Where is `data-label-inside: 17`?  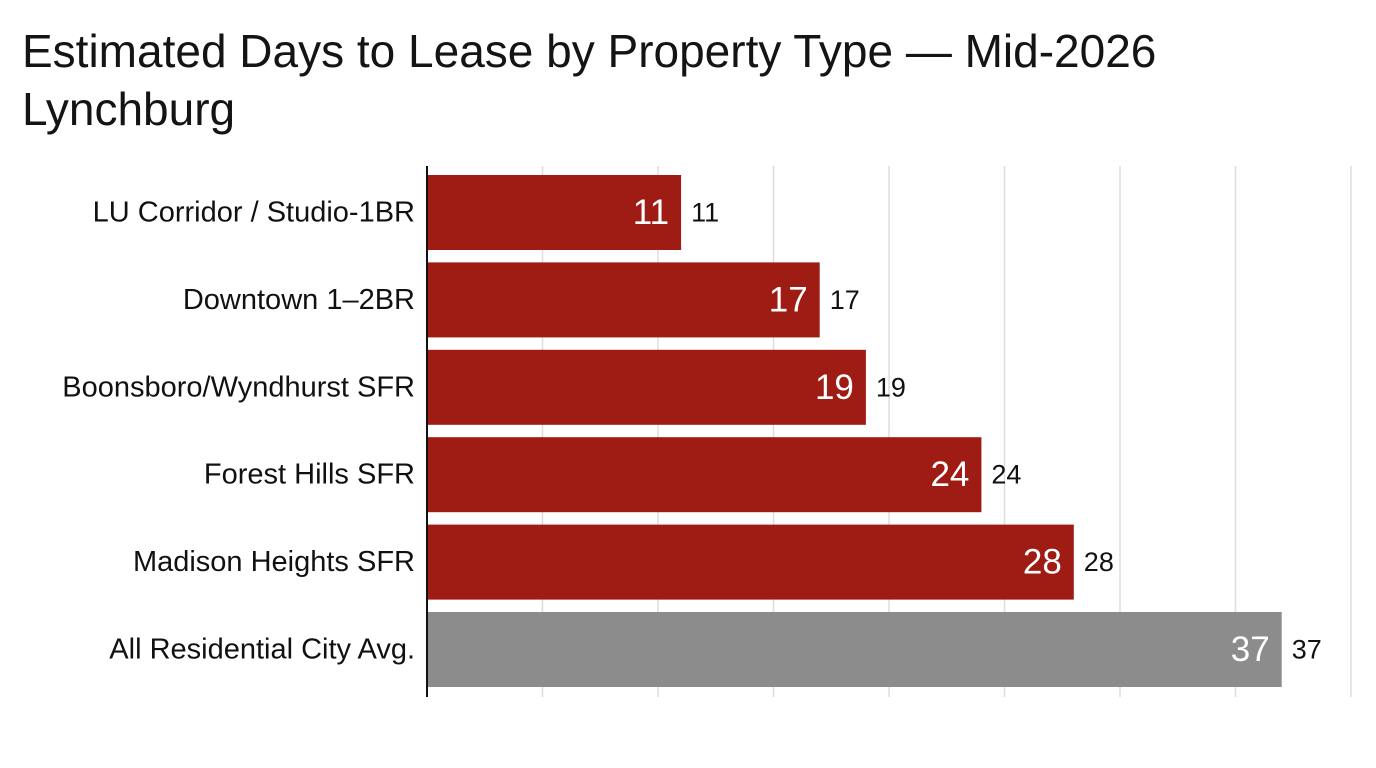 data-label-inside: 17 is located at coordinates (788, 299).